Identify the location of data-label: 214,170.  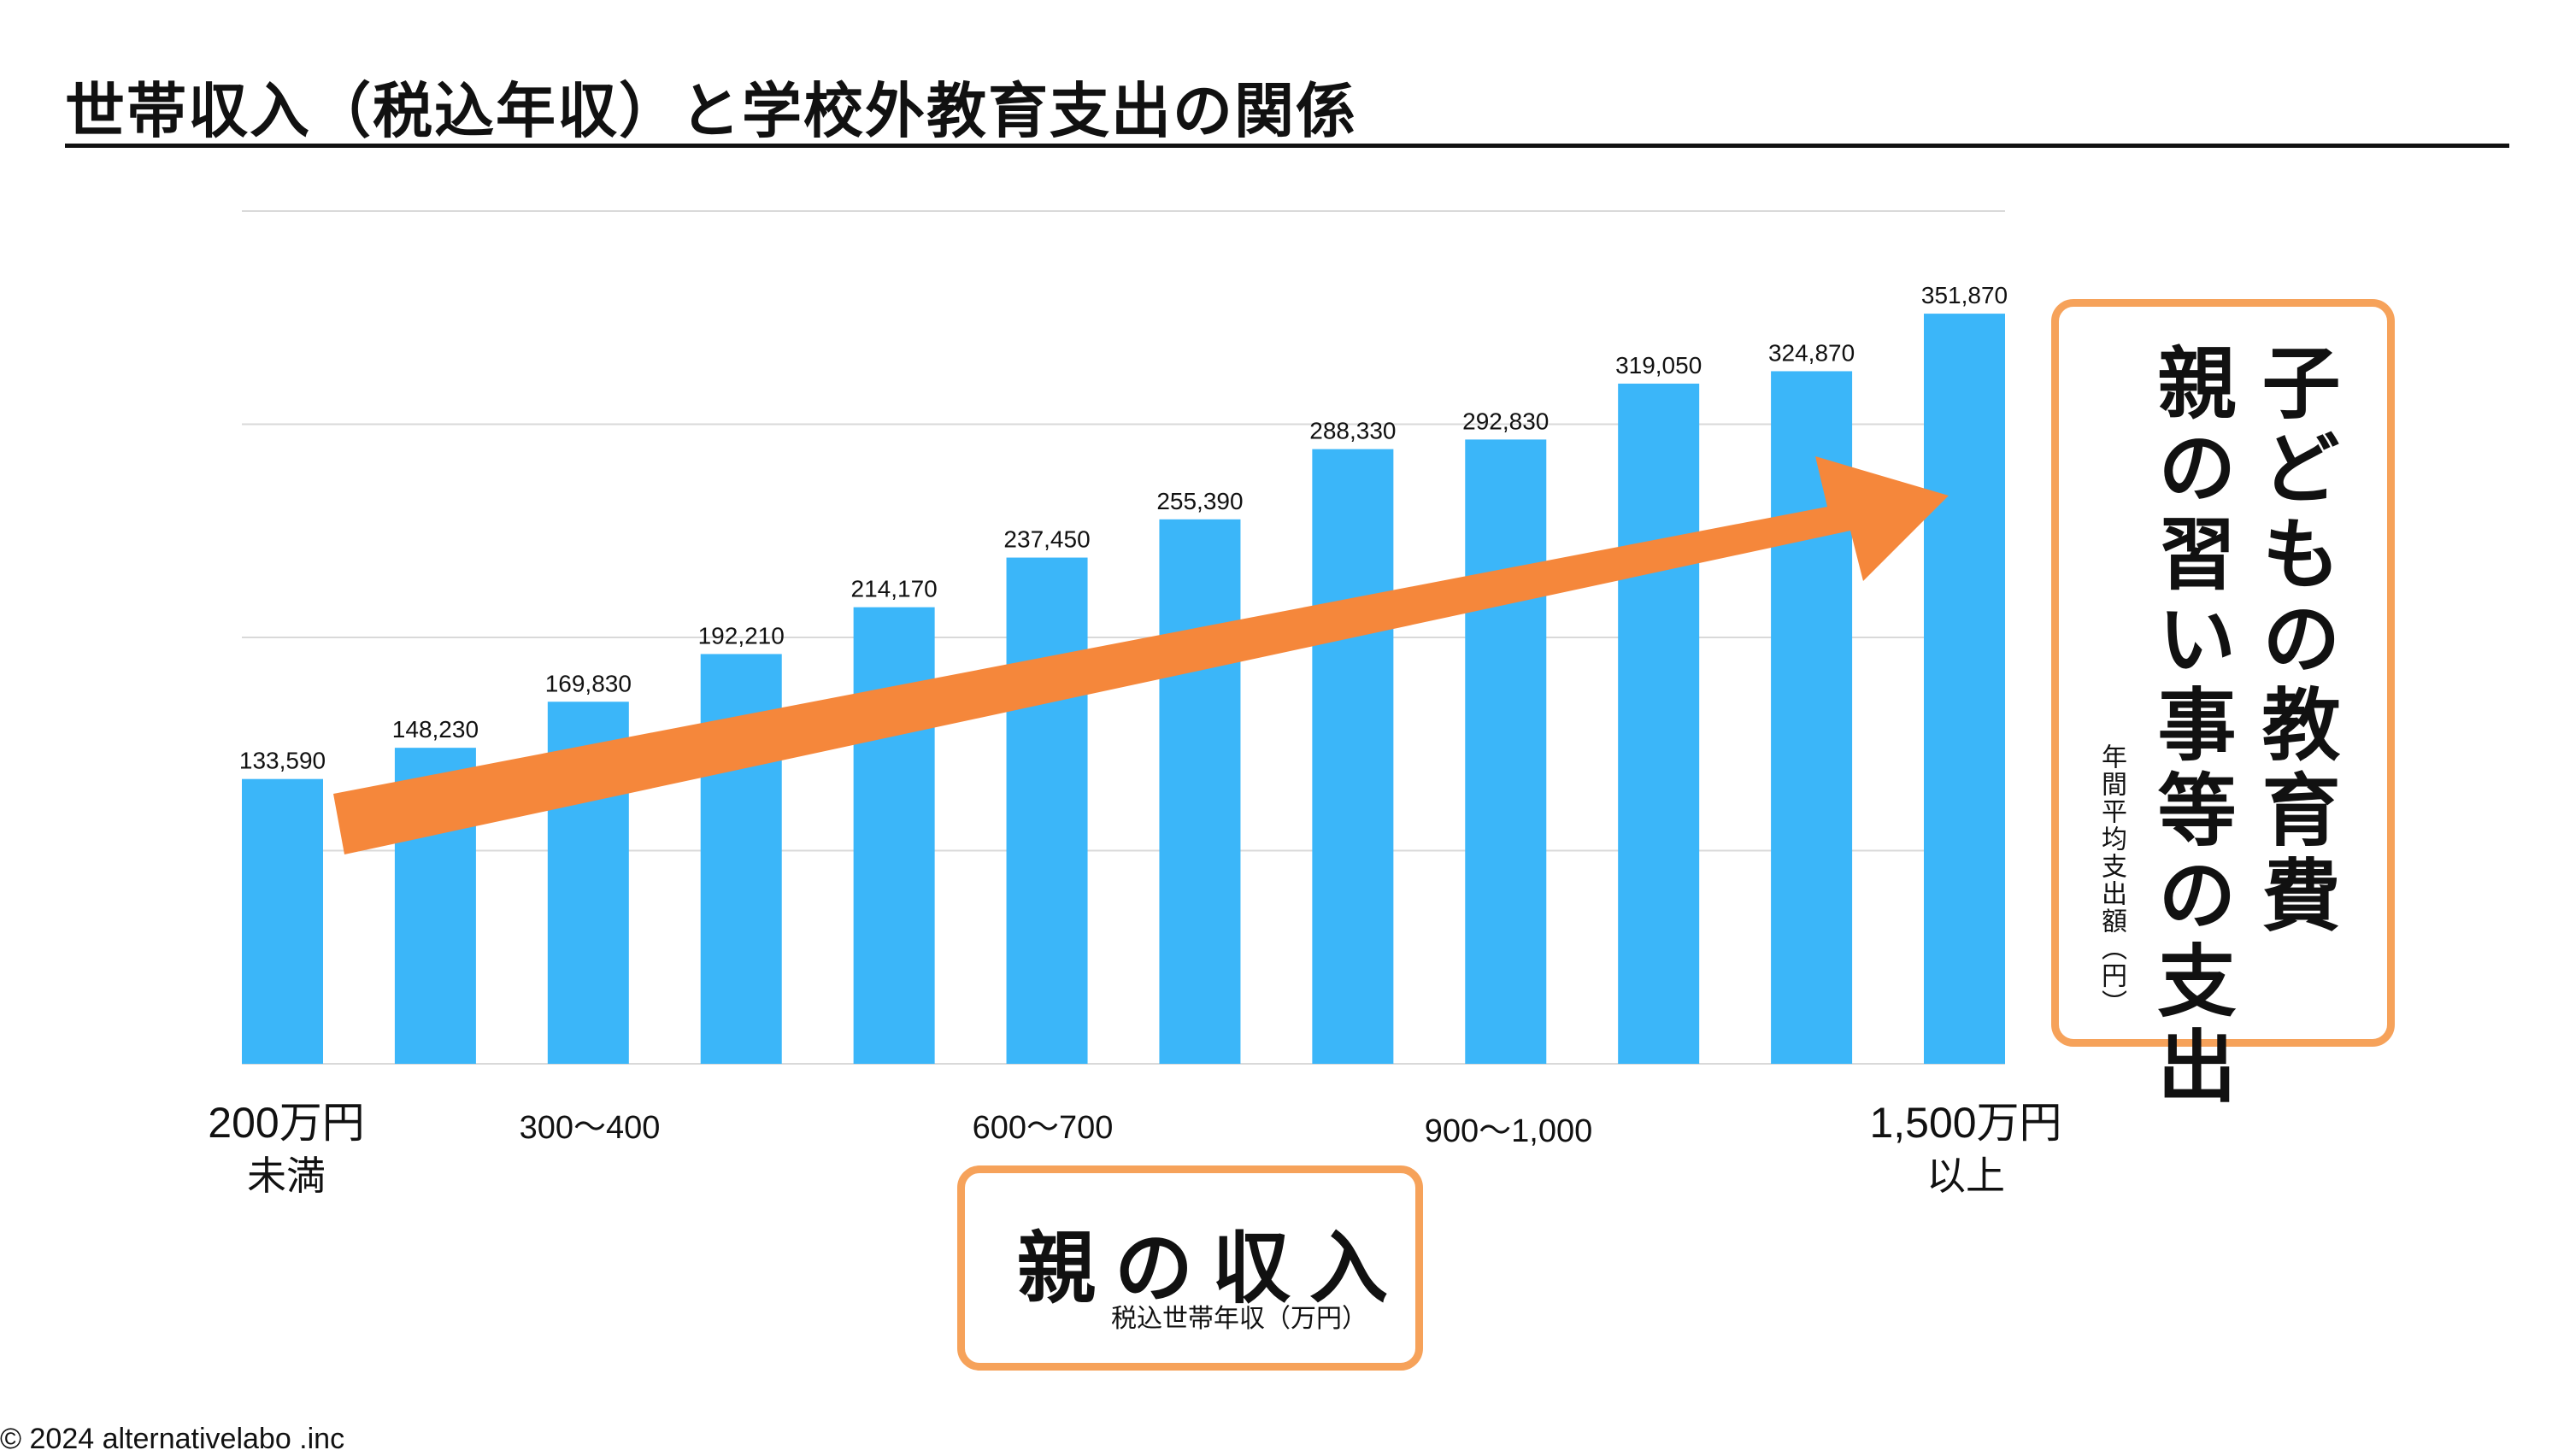
(895, 589).